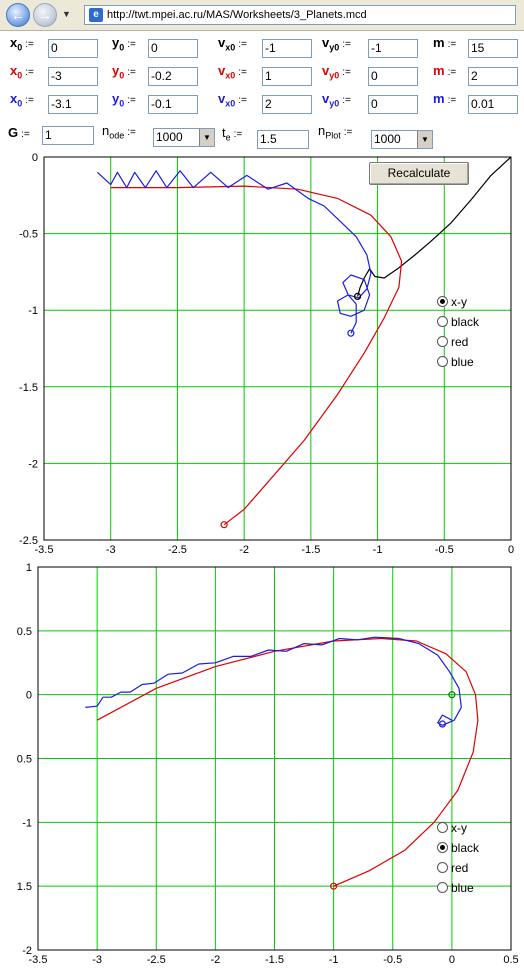 The image size is (524, 969). I want to click on y0-input: -0.2, so click(173, 76).